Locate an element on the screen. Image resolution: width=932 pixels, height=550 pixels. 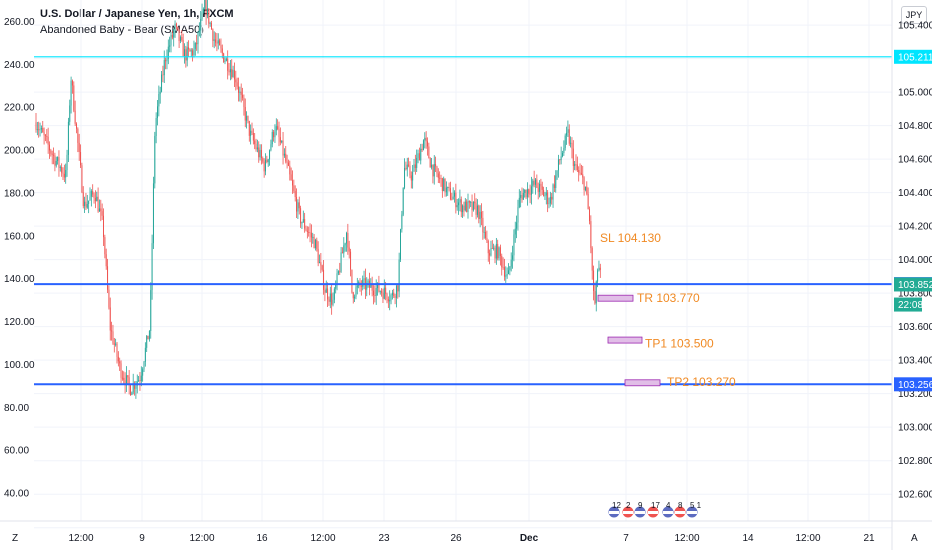
tp1-box is located at coordinates (625, 340).